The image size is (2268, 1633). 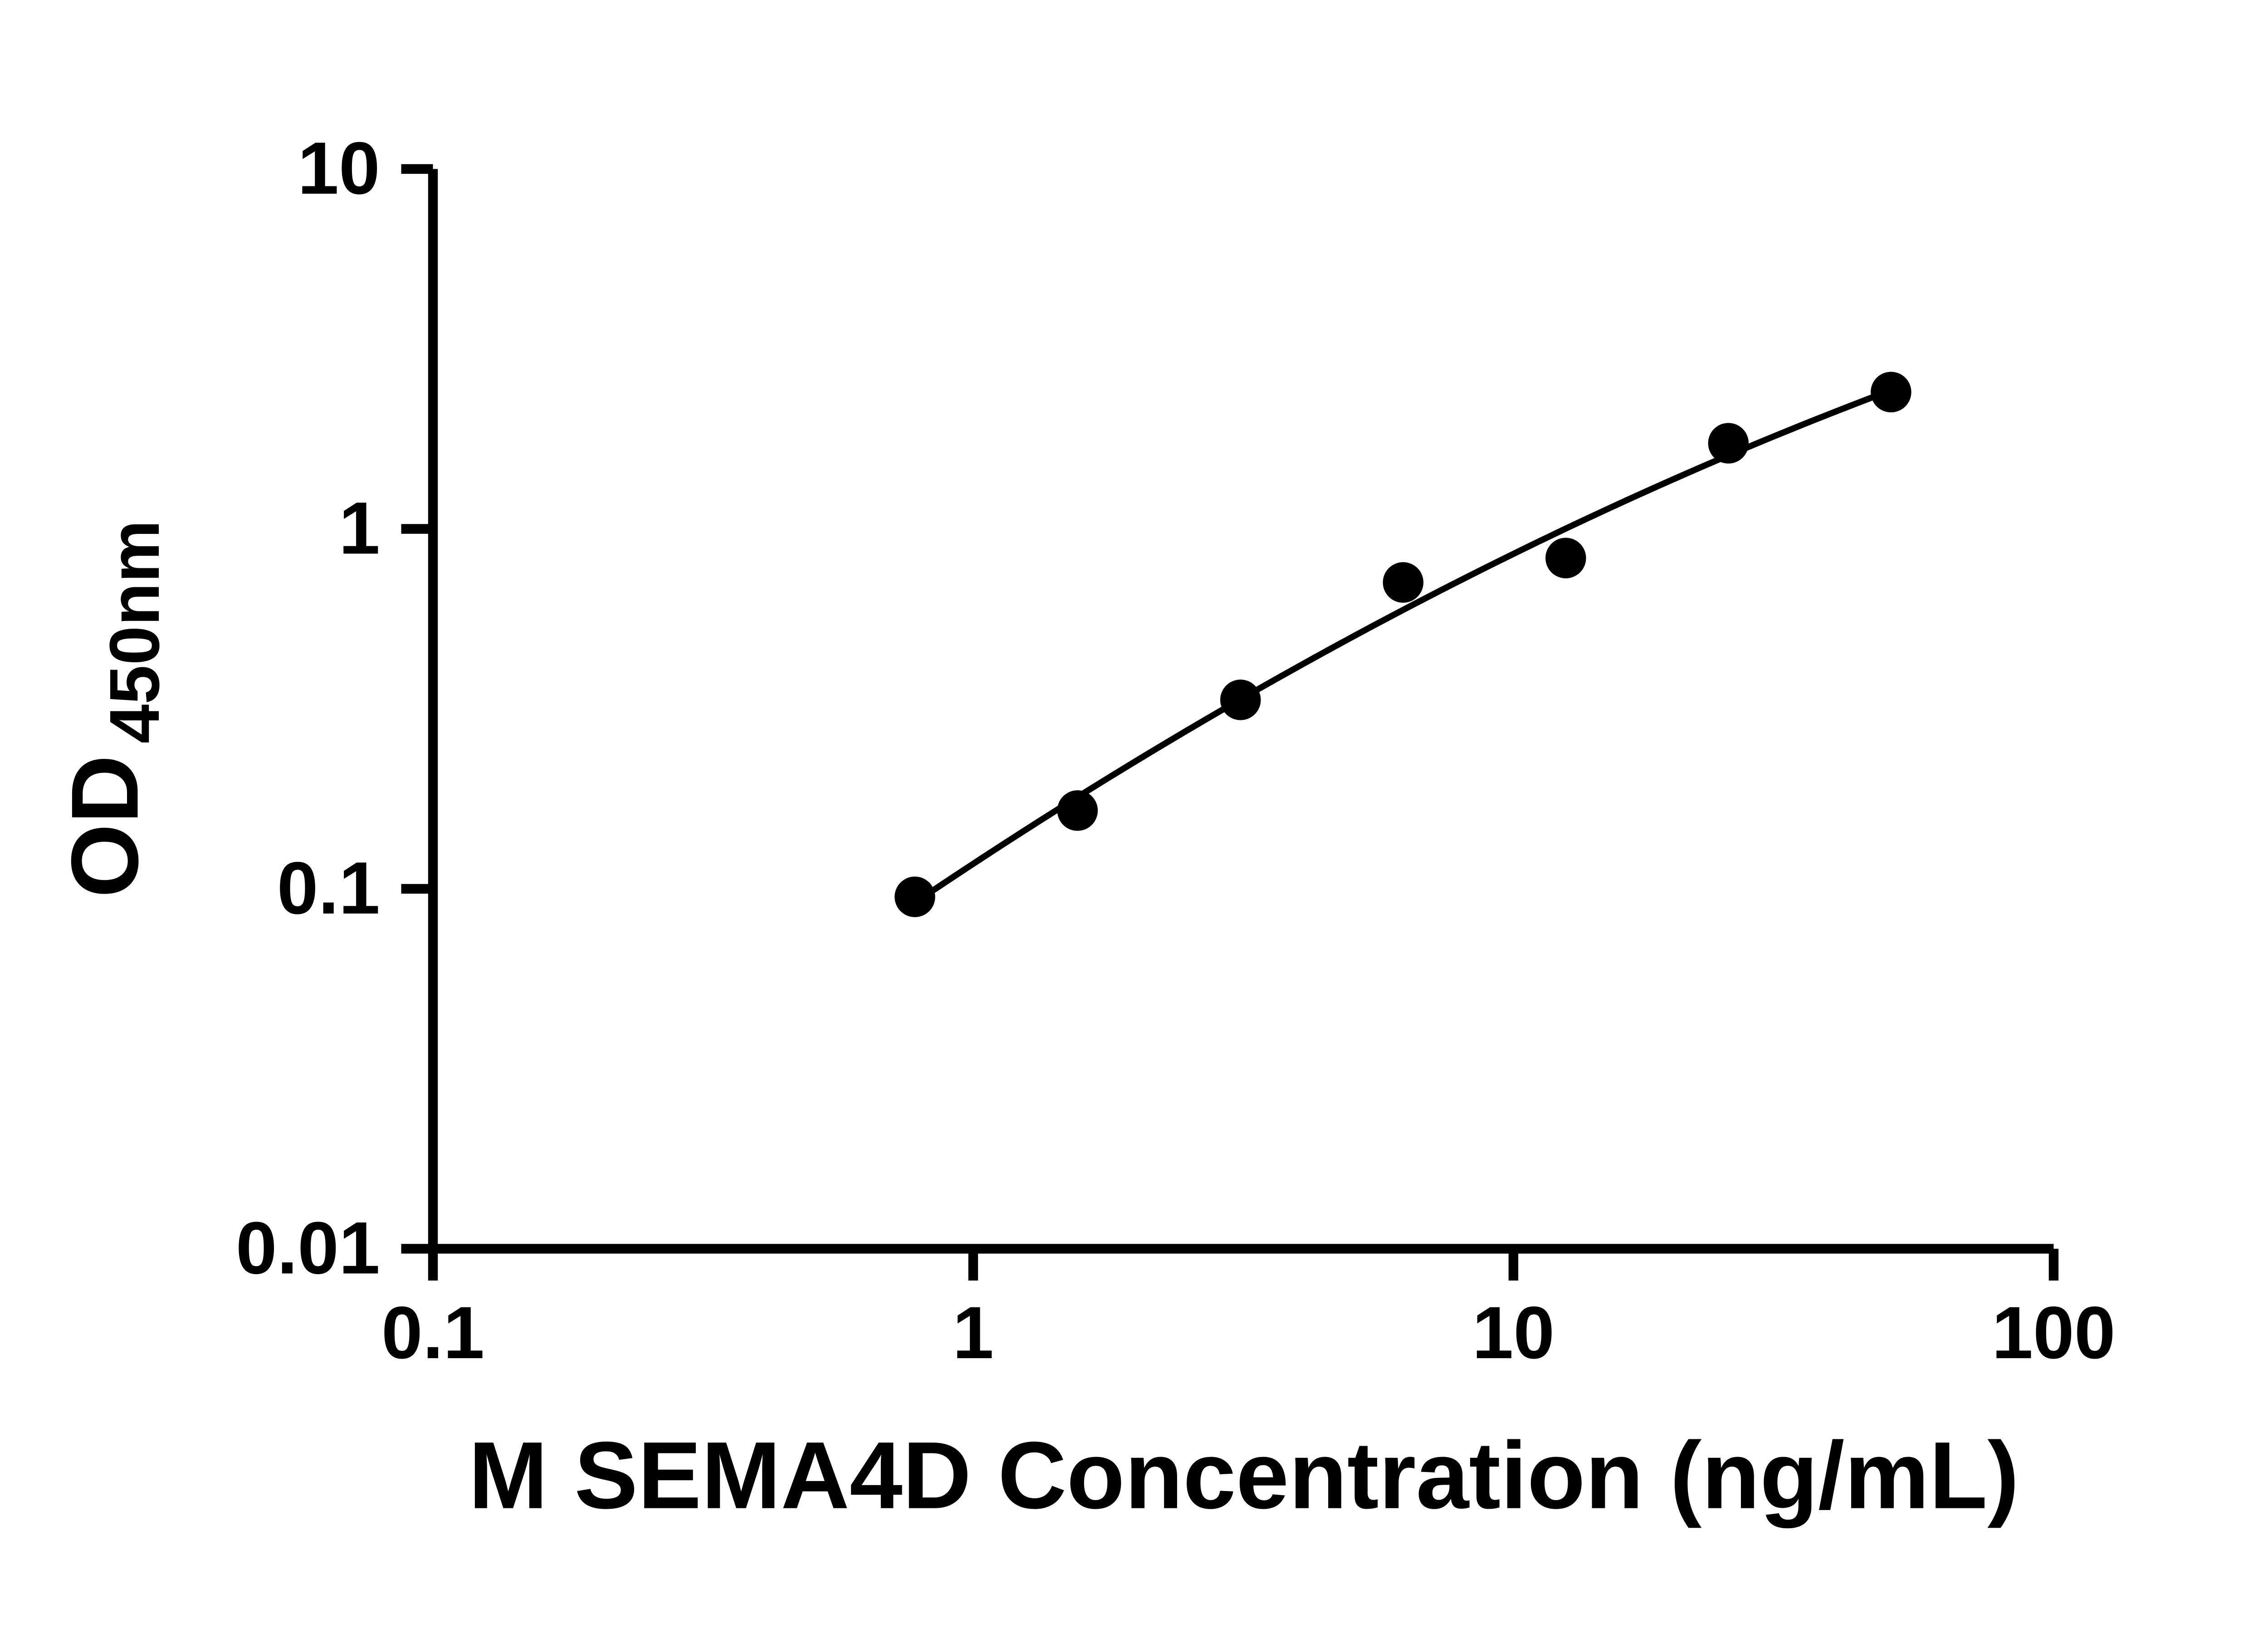 I want to click on y-tick-label: 0.01, so click(x=308, y=1247).